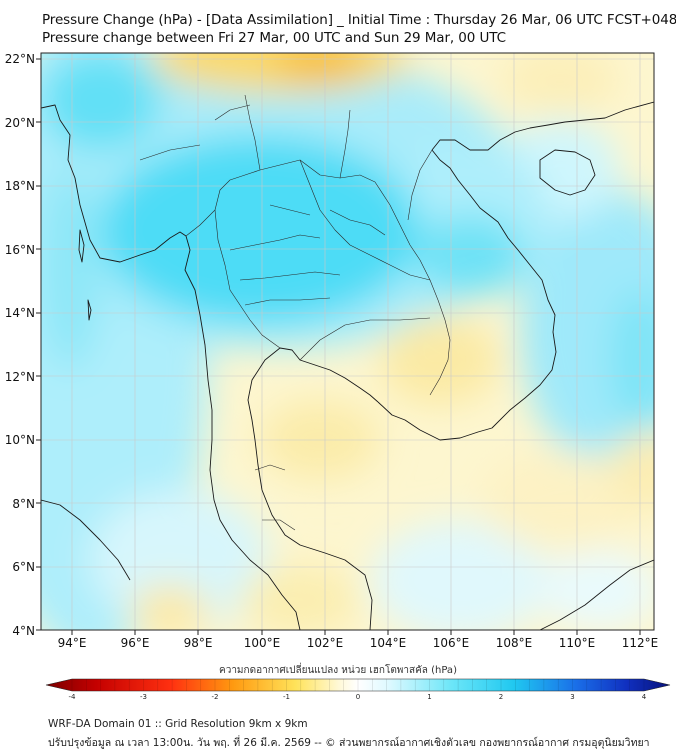 The image size is (676, 756). What do you see at coordinates (501, 697) in the screenshot?
I see `colorbar-tick-label: 2` at bounding box center [501, 697].